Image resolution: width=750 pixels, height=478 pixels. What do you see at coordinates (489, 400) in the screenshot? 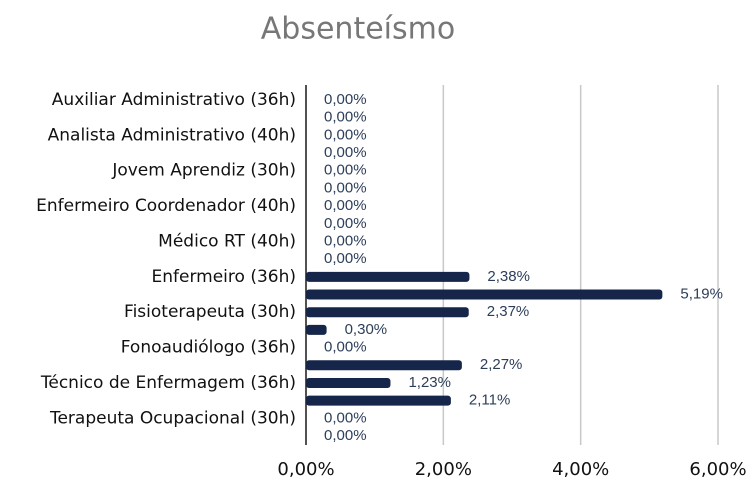
I see `data-label: 2,11%` at bounding box center [489, 400].